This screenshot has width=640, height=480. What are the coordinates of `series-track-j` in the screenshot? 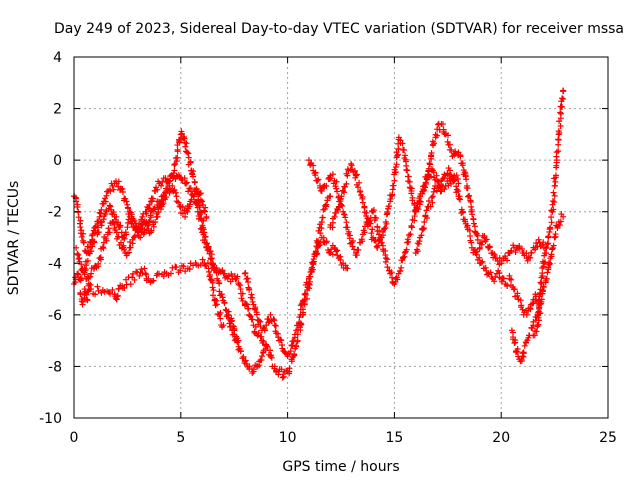 It's located at (496, 207).